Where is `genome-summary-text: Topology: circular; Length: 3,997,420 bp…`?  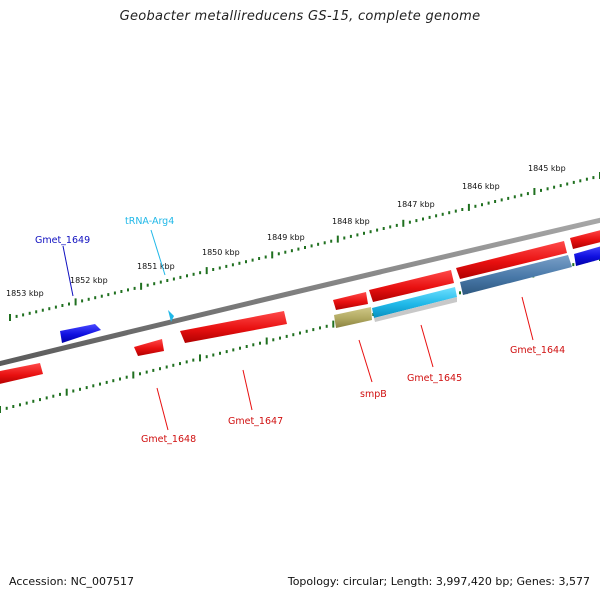 genome-summary-text: Topology: circular; Length: 3,997,420 bp… is located at coordinates (438, 581).